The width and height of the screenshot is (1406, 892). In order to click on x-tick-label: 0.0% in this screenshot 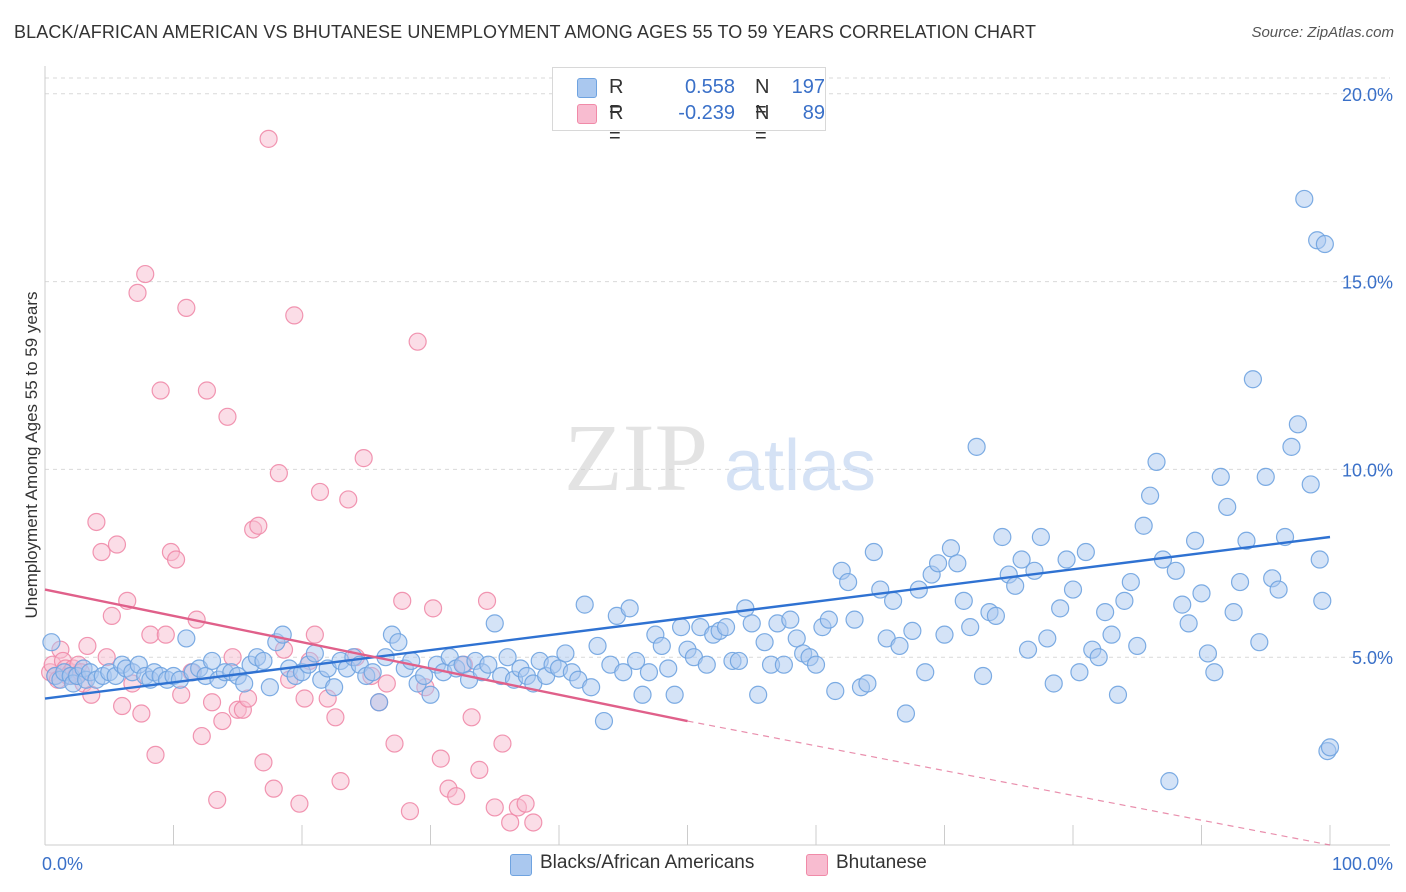, I will do `click(62, 864)`.